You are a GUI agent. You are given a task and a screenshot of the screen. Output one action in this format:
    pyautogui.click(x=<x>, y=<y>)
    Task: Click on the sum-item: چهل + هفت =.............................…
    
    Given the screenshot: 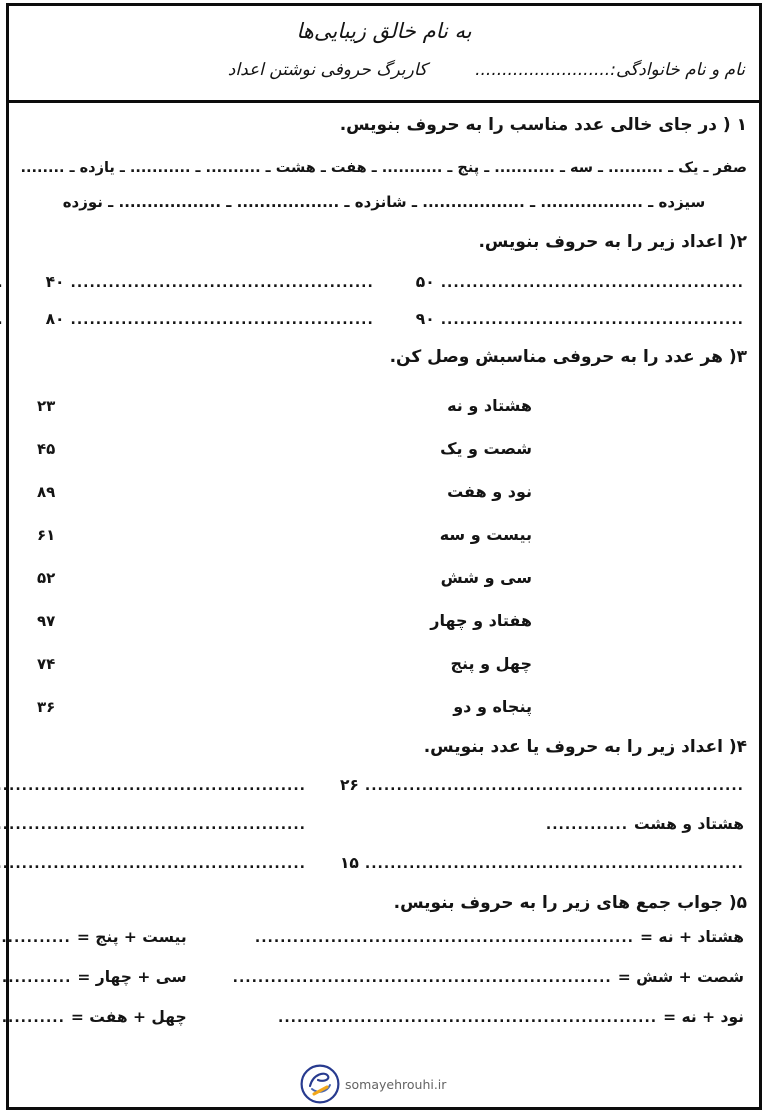 What is the action you would take?
    pyautogui.click(x=93, y=1017)
    